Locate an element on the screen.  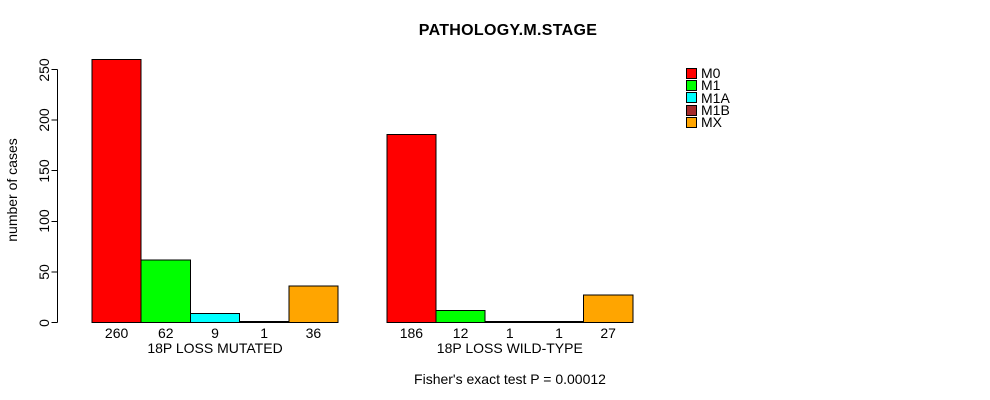
fisher-test-annotation: Fisher's exact test P = 0.00012 is located at coordinates (510, 379).